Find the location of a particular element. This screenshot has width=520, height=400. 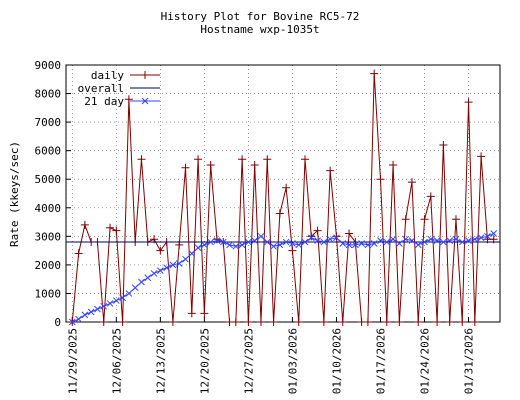

x-tick-label: 01/24/2026 is located at coordinates (425, 361).